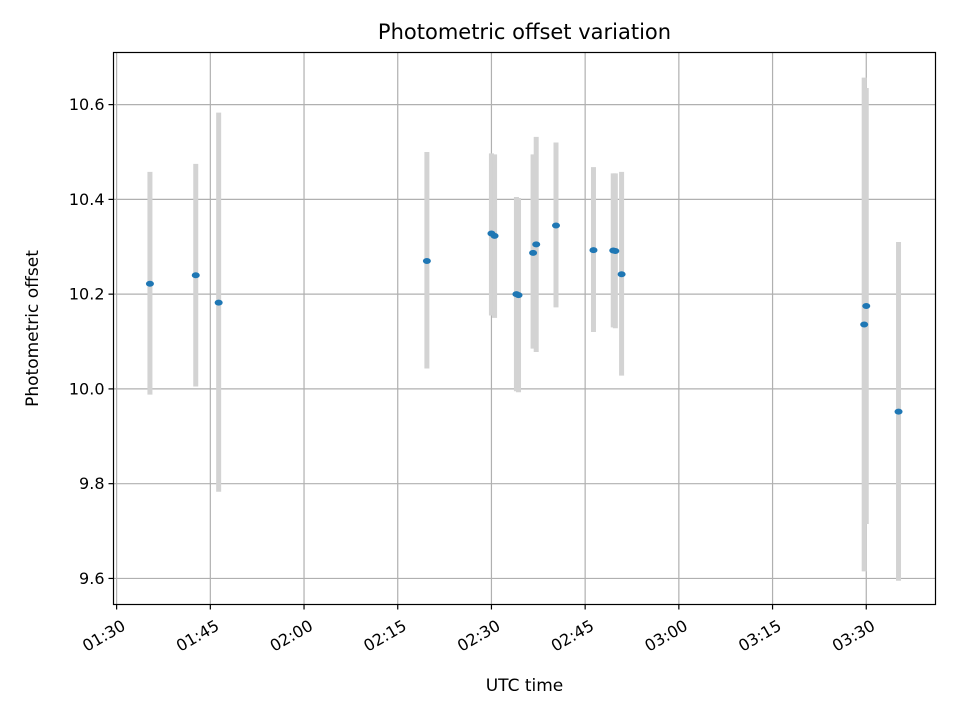 The height and width of the screenshot is (720, 960). Describe the element at coordinates (91, 578) in the screenshot. I see `y-tick-label: 9.6` at that location.